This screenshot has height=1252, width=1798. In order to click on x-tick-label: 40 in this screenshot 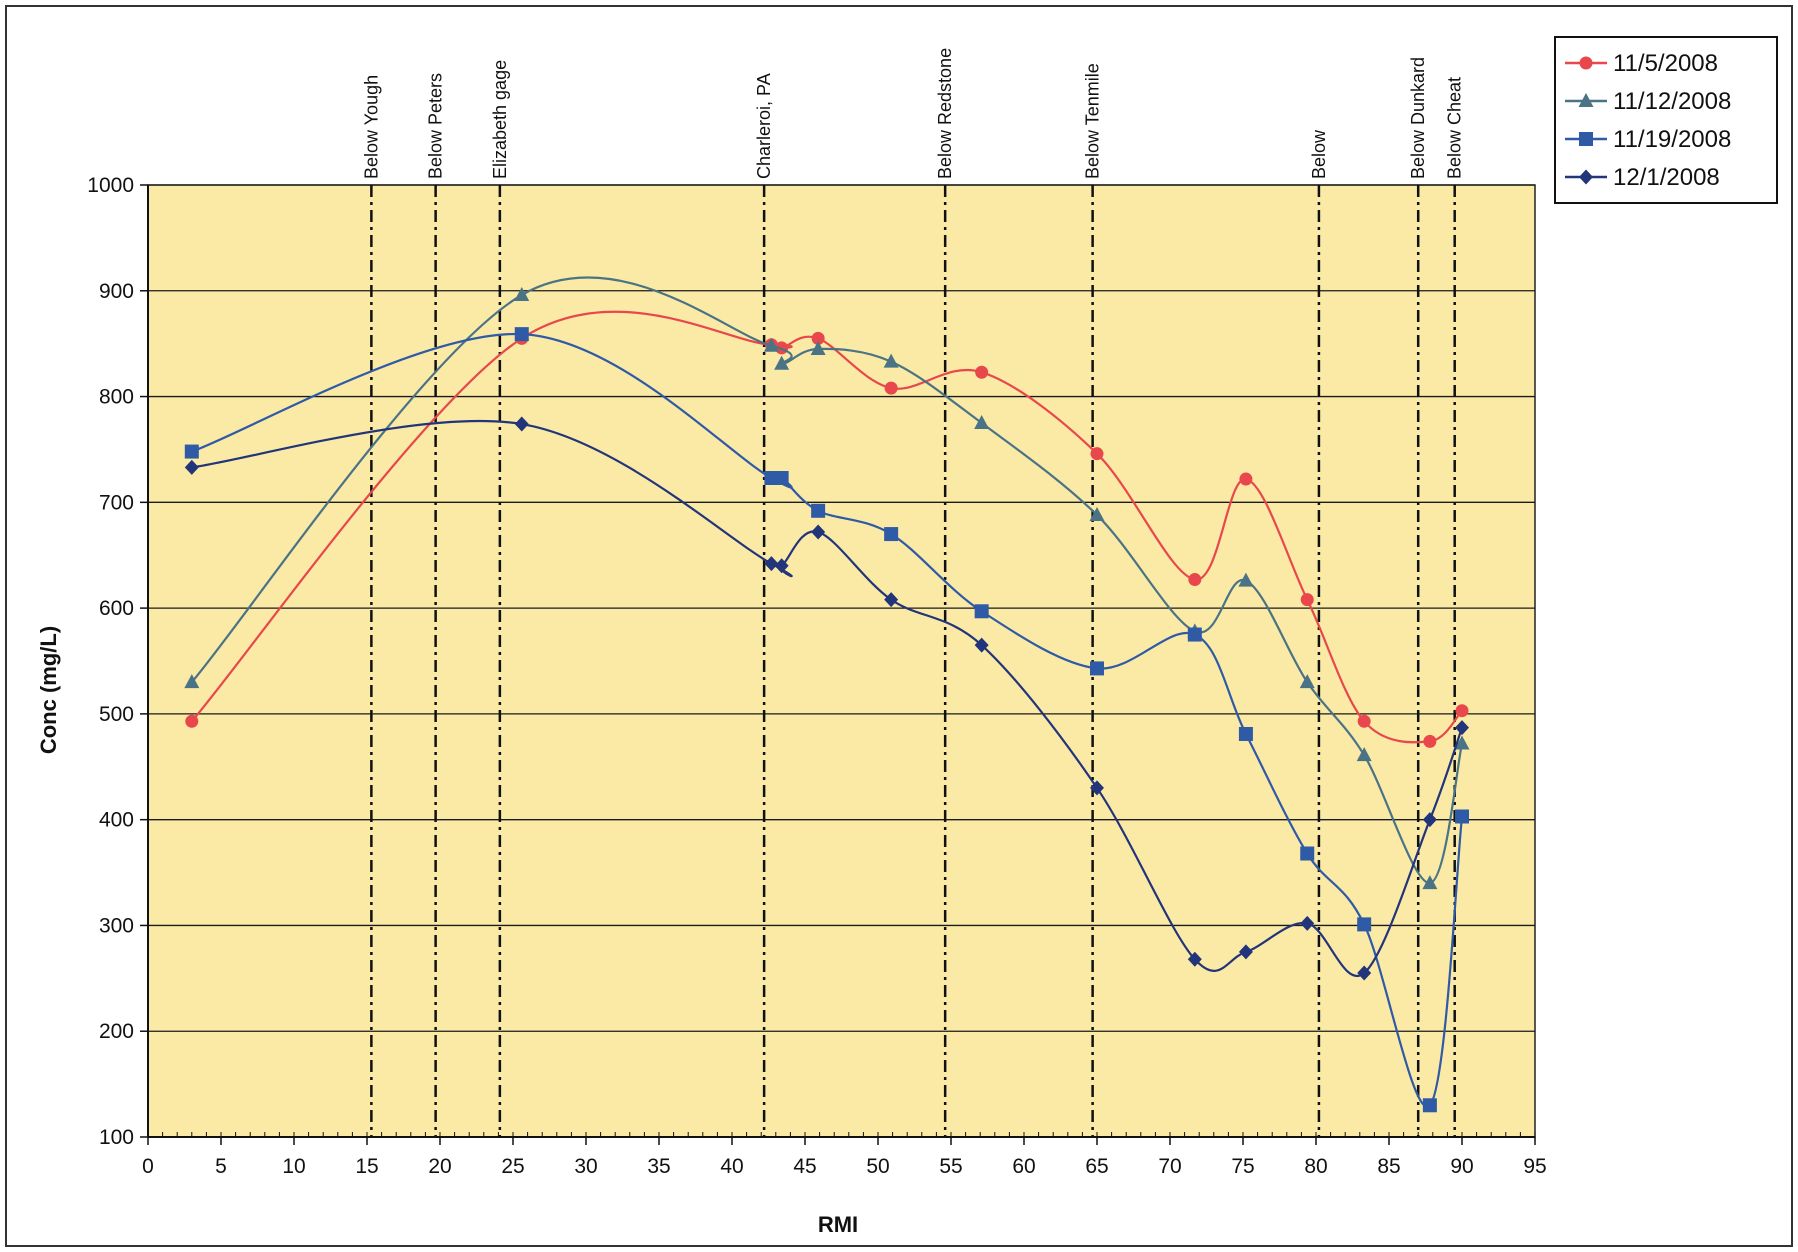, I will do `click(731, 1166)`.